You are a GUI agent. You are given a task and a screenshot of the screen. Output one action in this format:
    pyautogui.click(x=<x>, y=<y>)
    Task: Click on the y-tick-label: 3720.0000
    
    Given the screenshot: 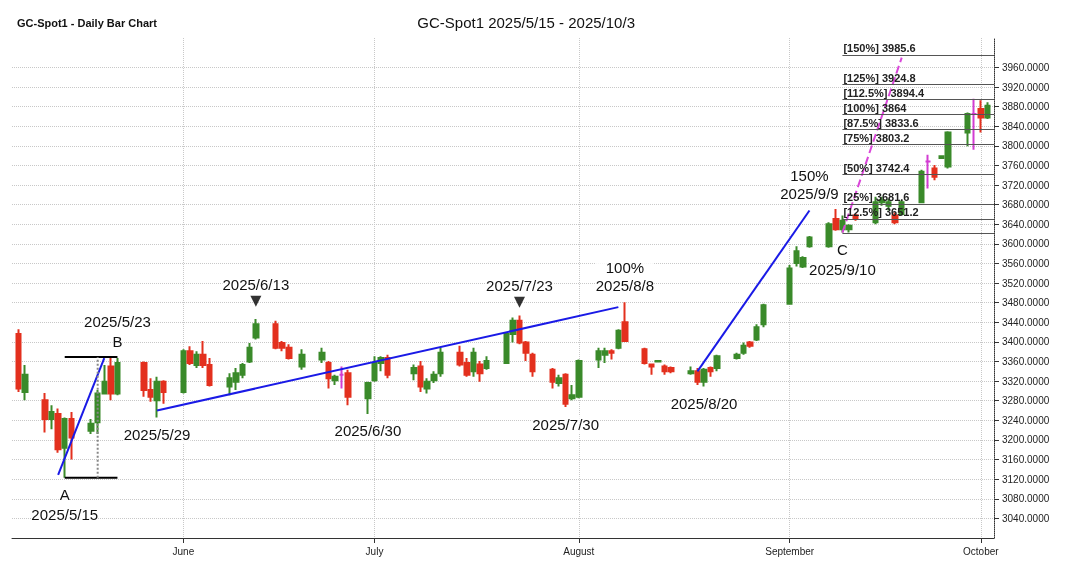 What is the action you would take?
    pyautogui.click(x=1026, y=185)
    